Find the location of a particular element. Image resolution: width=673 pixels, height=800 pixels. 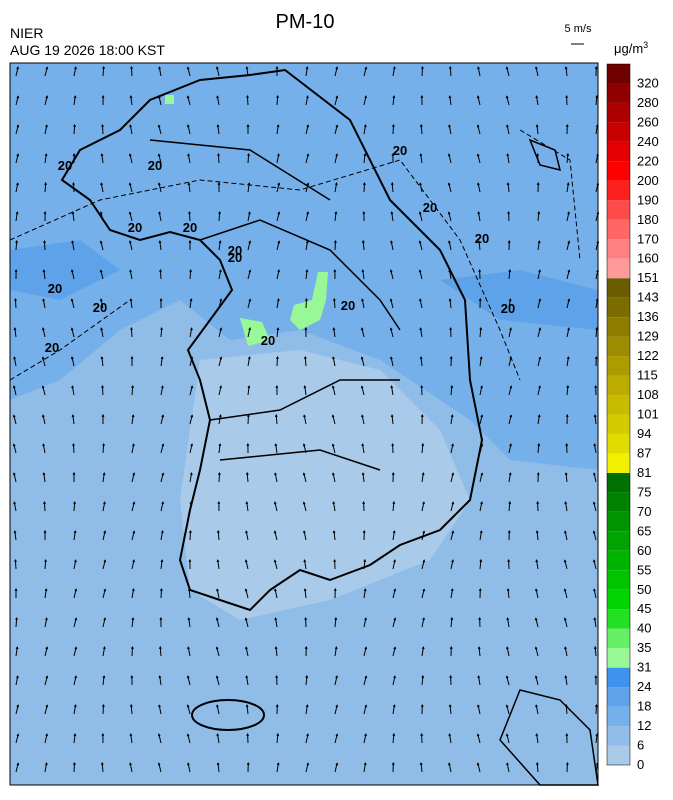

colorbar-label: 6 is located at coordinates (640, 745).